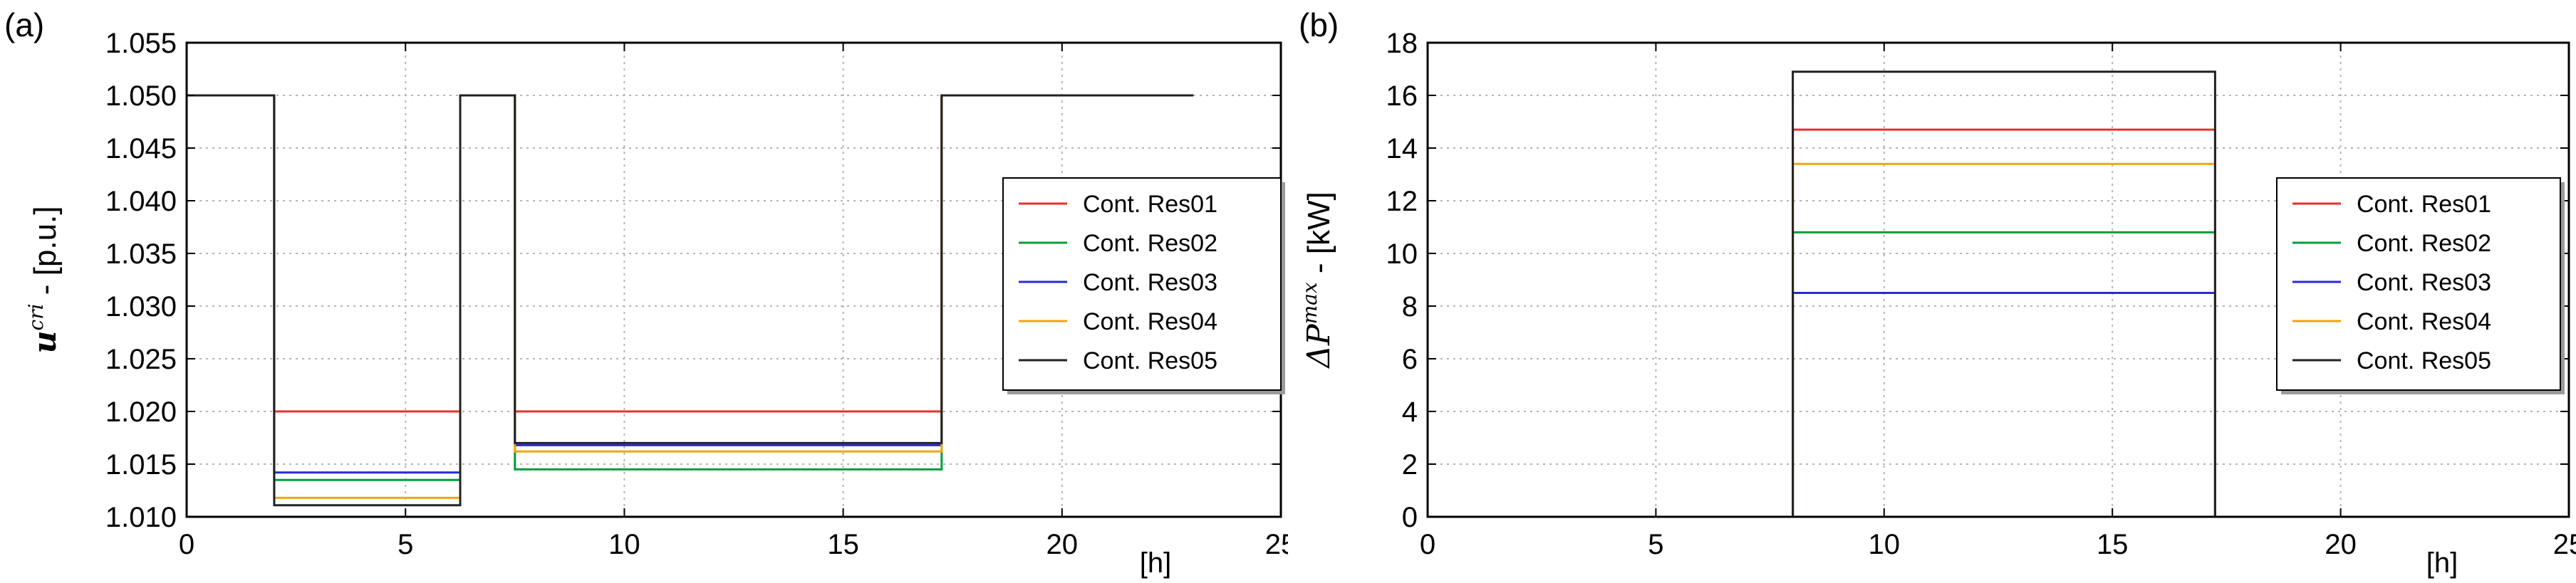 The width and height of the screenshot is (2576, 583). What do you see at coordinates (141, 148) in the screenshot?
I see `y-tick-label: 1.045` at bounding box center [141, 148].